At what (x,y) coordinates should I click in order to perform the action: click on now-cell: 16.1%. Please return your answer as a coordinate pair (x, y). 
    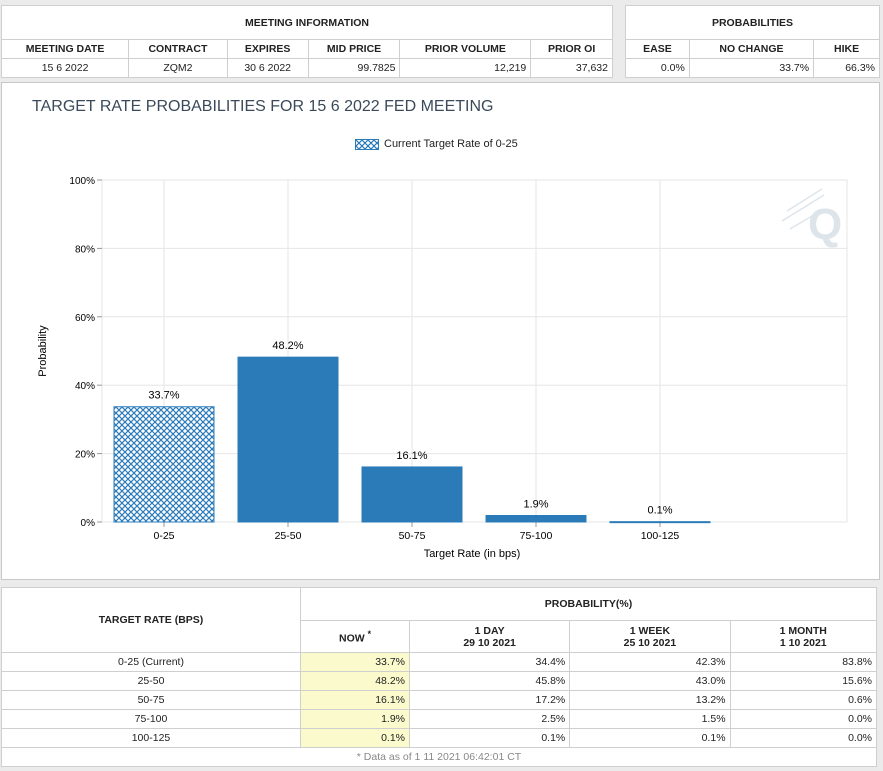
    Looking at the image, I should click on (355, 700).